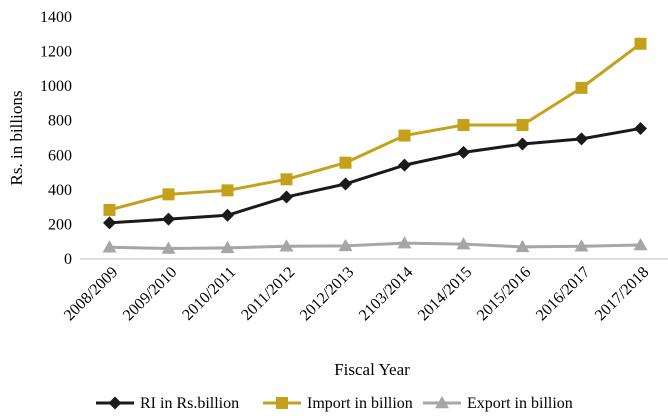 This screenshot has width=668, height=416. Describe the element at coordinates (16, 138) in the screenshot. I see `y-axis-title: Rs. in billions` at that location.